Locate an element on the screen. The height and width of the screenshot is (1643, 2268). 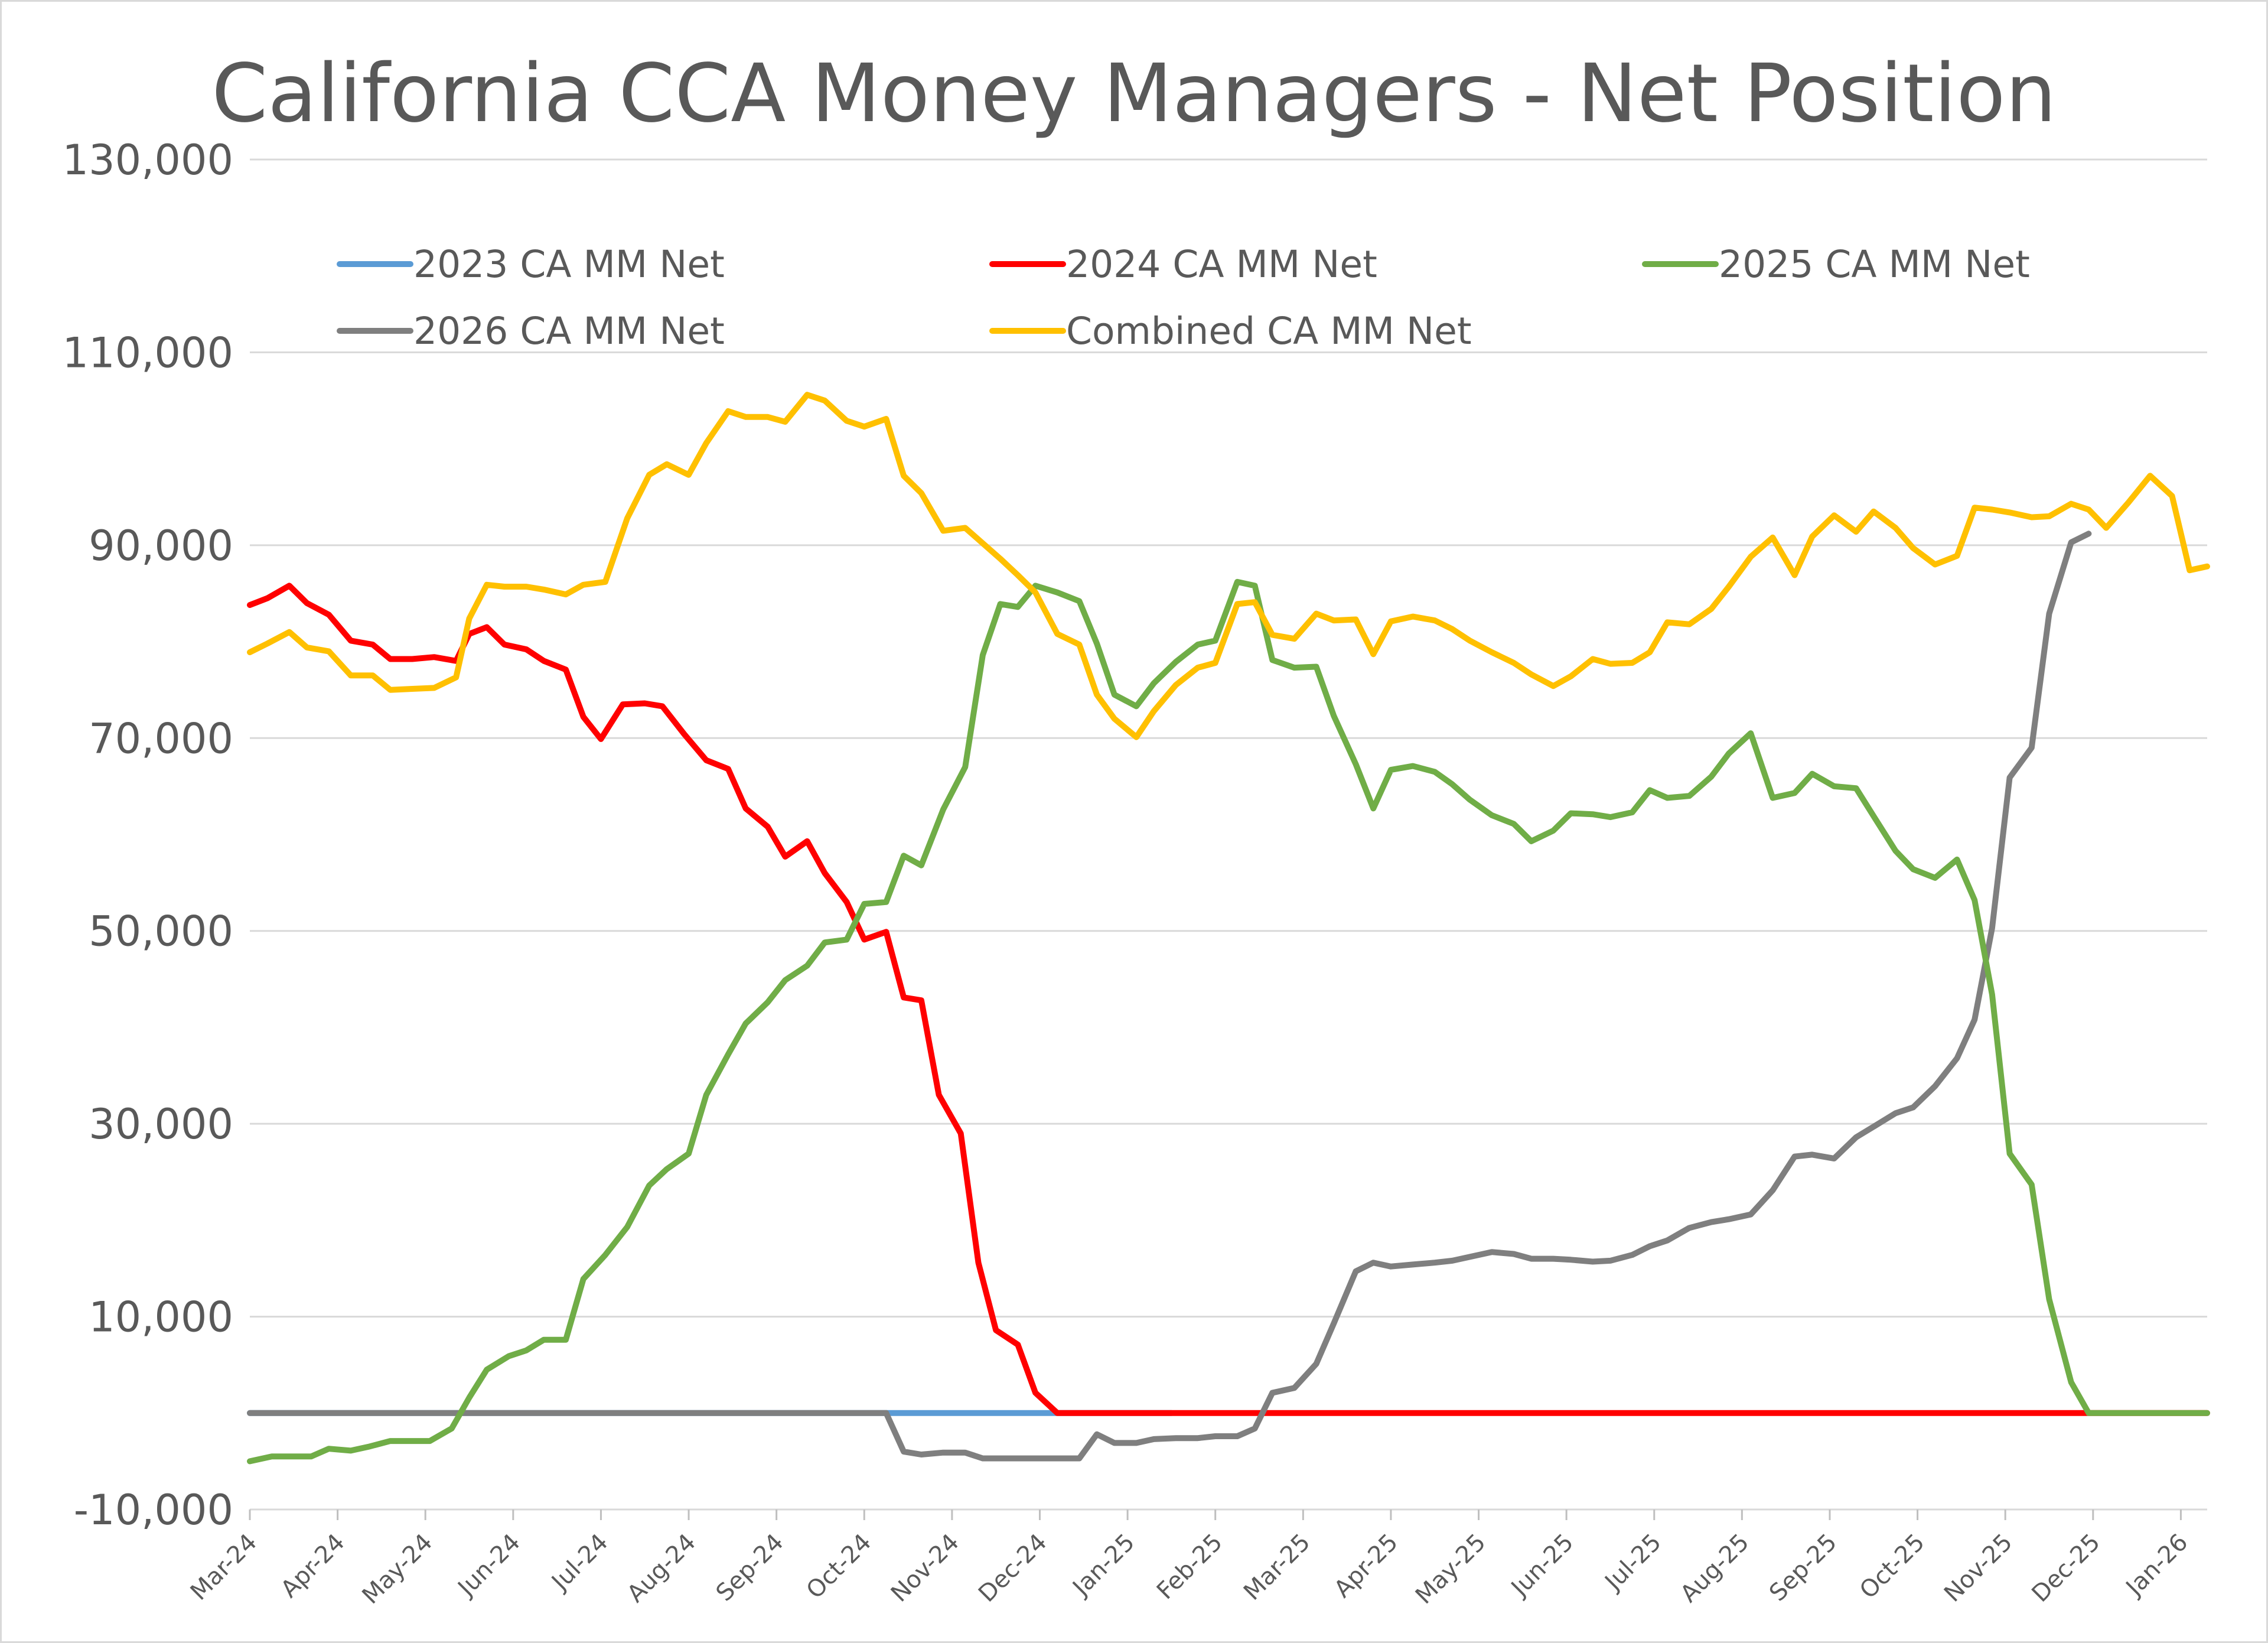
x-tick-label: Dec-24 is located at coordinates (1012, 1568).